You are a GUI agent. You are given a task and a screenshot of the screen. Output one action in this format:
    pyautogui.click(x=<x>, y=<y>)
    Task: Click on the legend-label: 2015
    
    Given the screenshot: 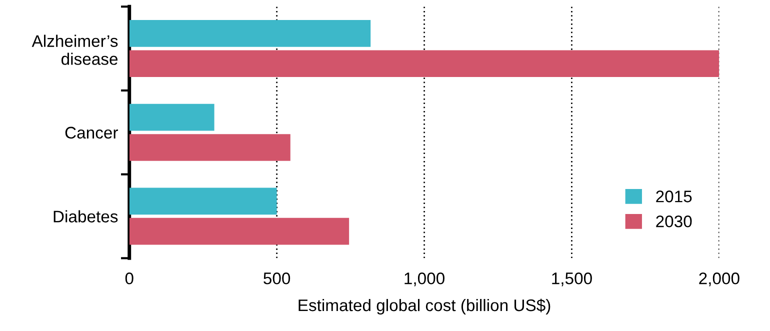 What is the action you would take?
    pyautogui.click(x=674, y=196)
    